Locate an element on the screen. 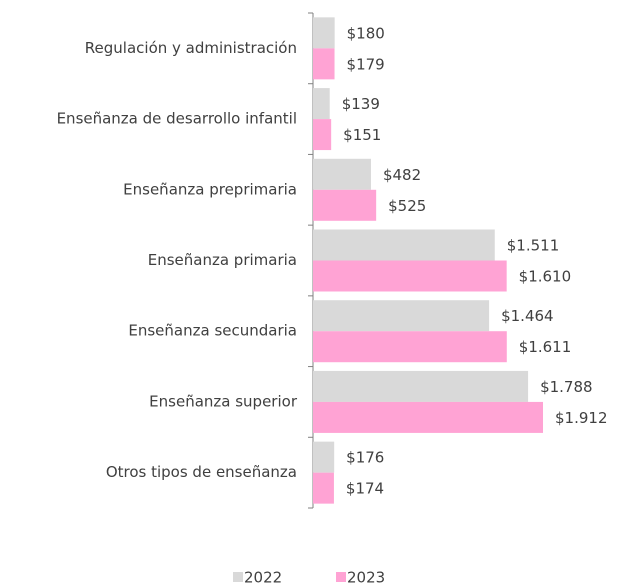 The width and height of the screenshot is (617, 588). value-label: $139 is located at coordinates (361, 104).